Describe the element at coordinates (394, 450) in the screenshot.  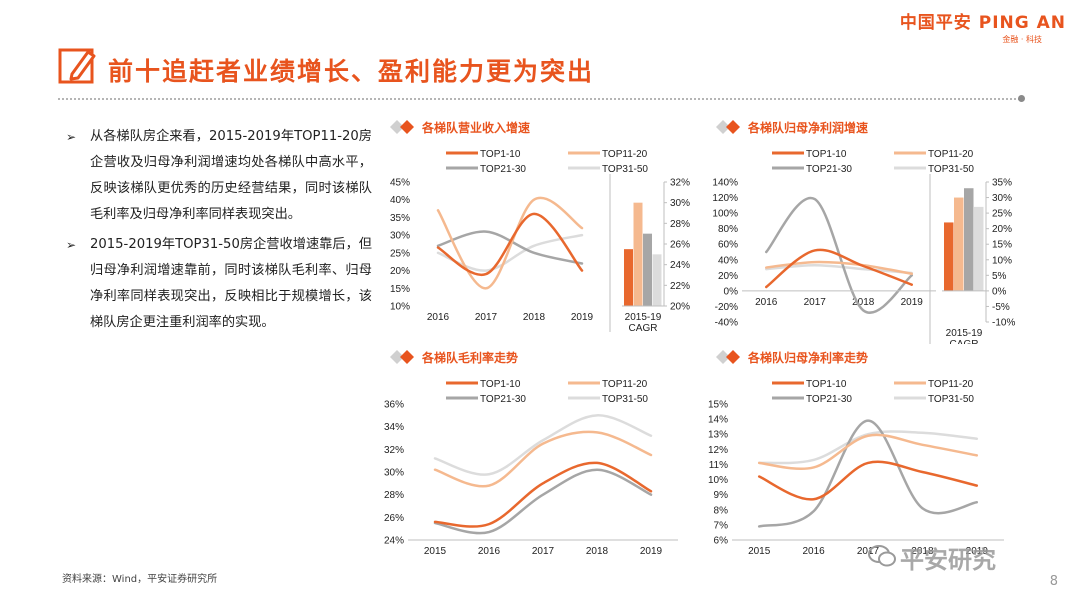
I see `y-tick-label: 32%` at that location.